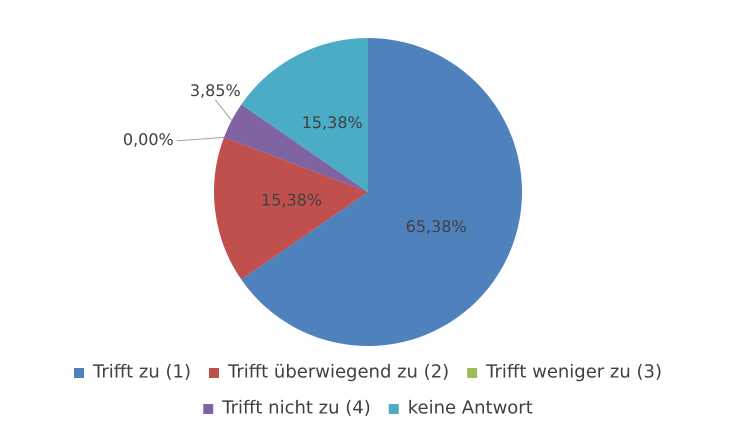 This screenshot has width=736, height=448. Describe the element at coordinates (573, 372) in the screenshot. I see `legend-label: Trifft weniger zu (3)` at that location.